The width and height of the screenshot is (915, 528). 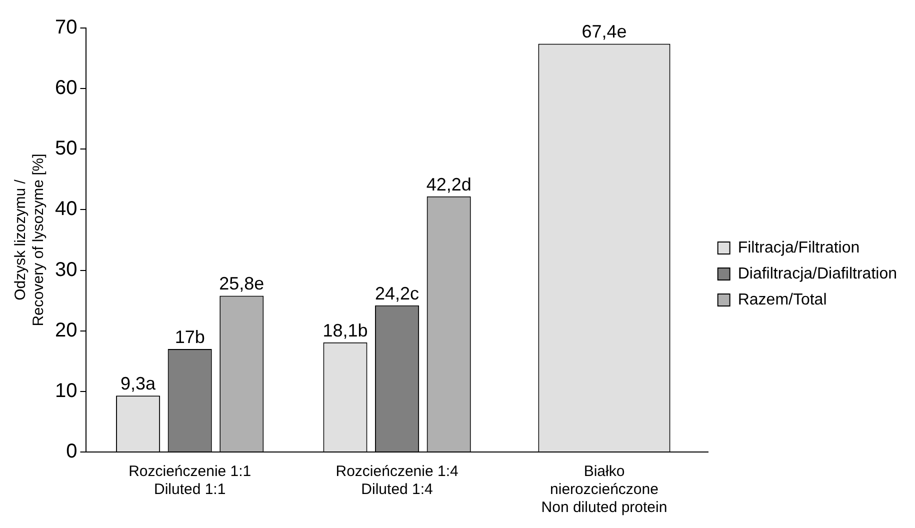 I want to click on y-tick-label: 60, so click(x=66, y=88).